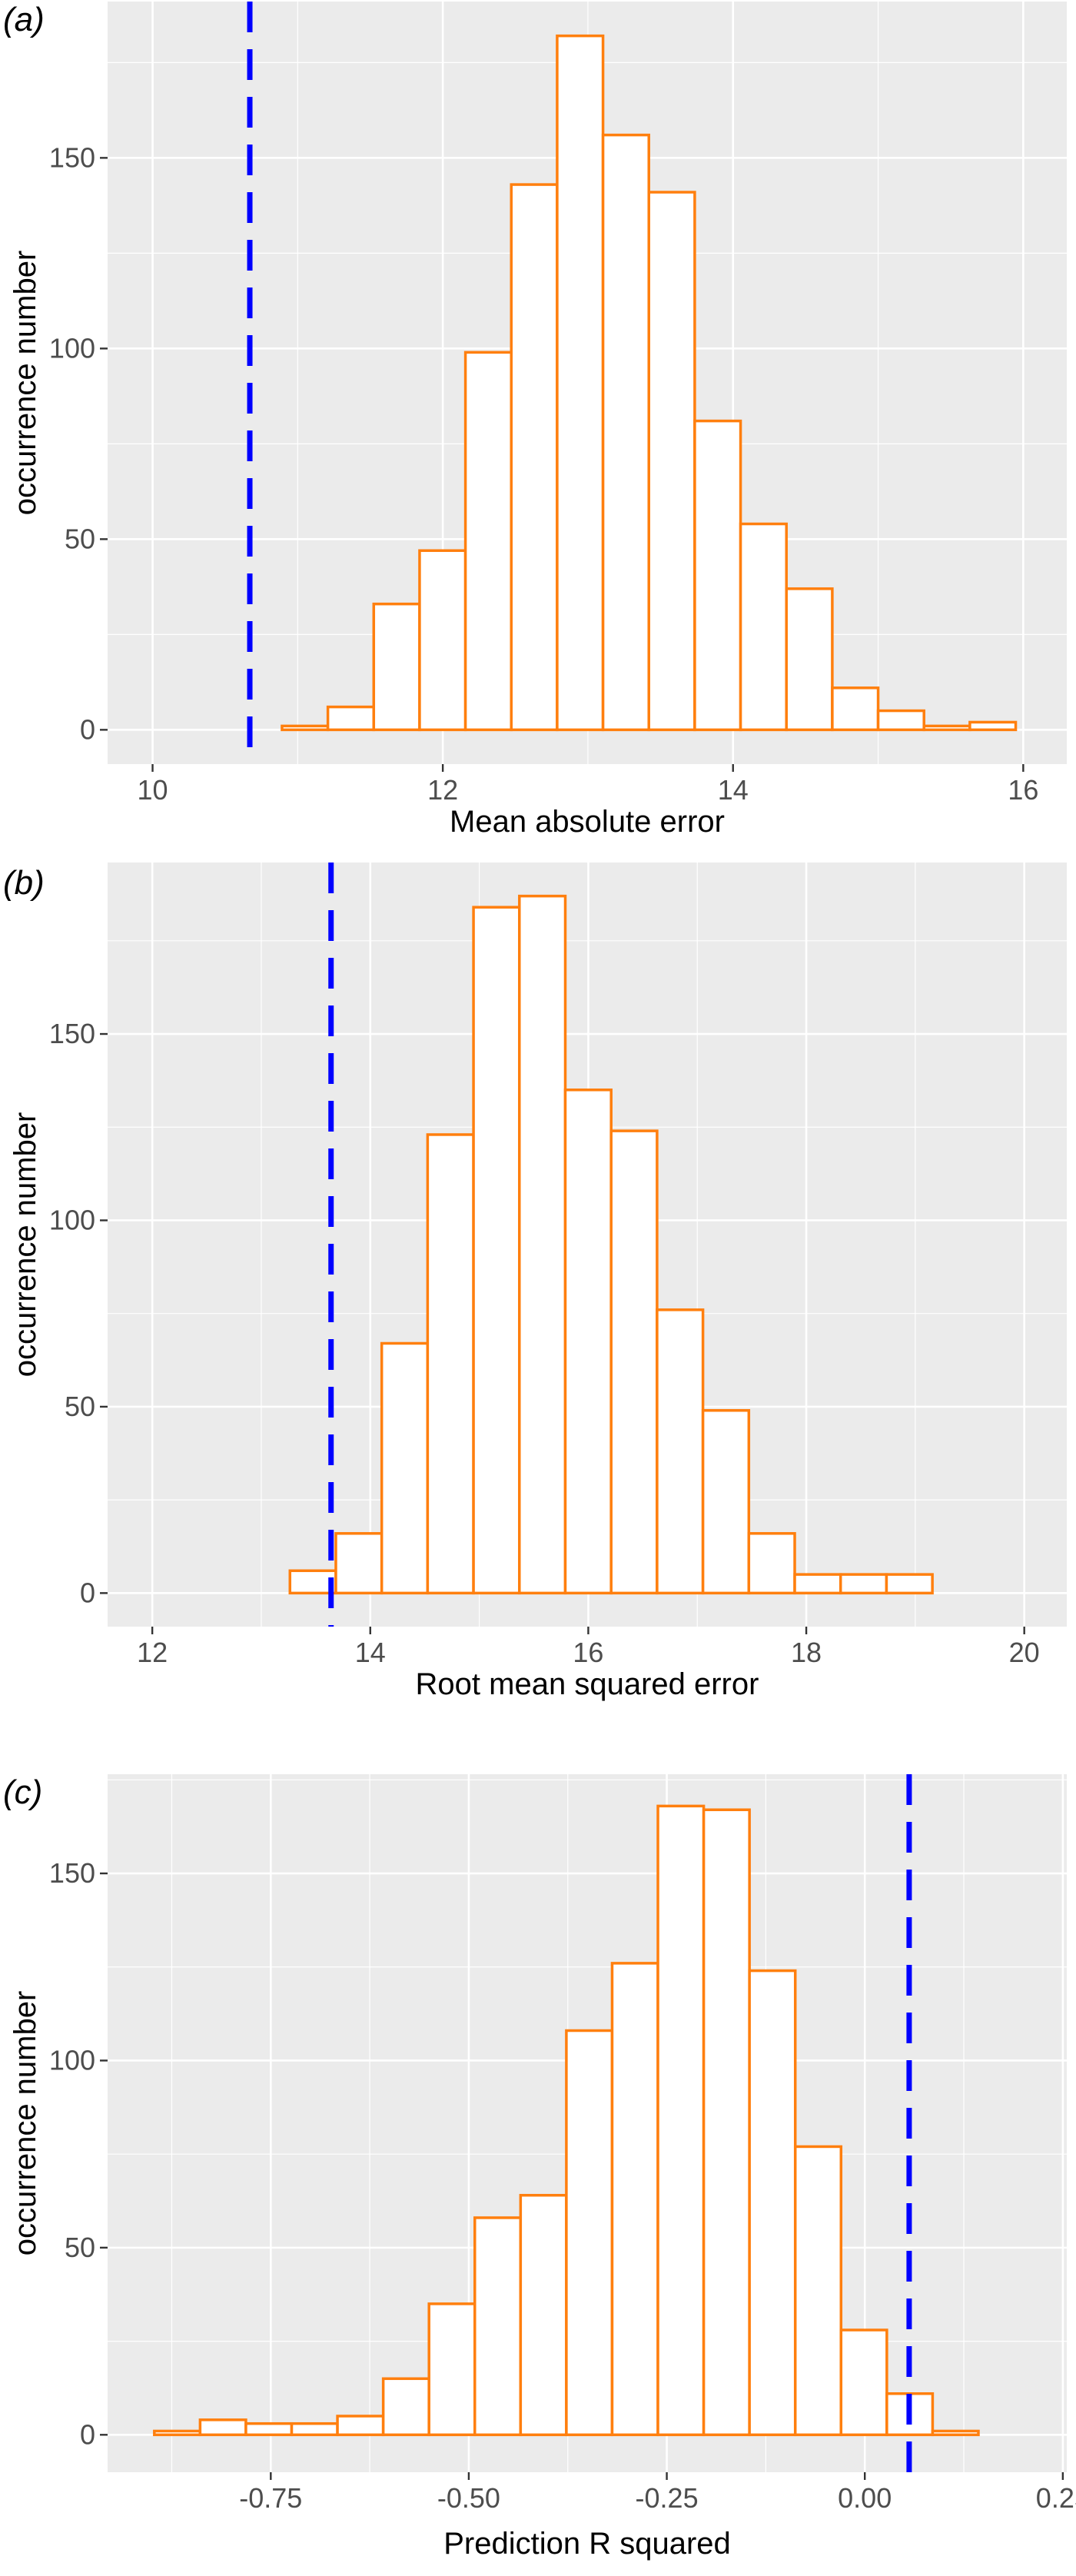  Describe the element at coordinates (587, 822) in the screenshot. I see `x-axis-title: Mean absolute error` at that location.